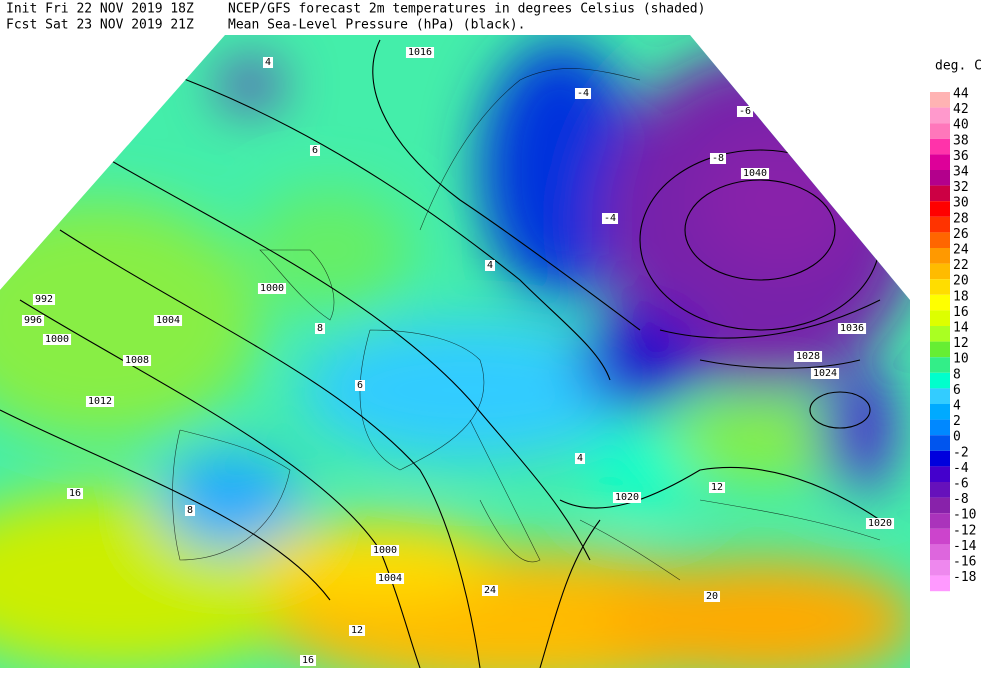 The image size is (1000, 680). I want to click on temperature-label: -4, so click(610, 218).